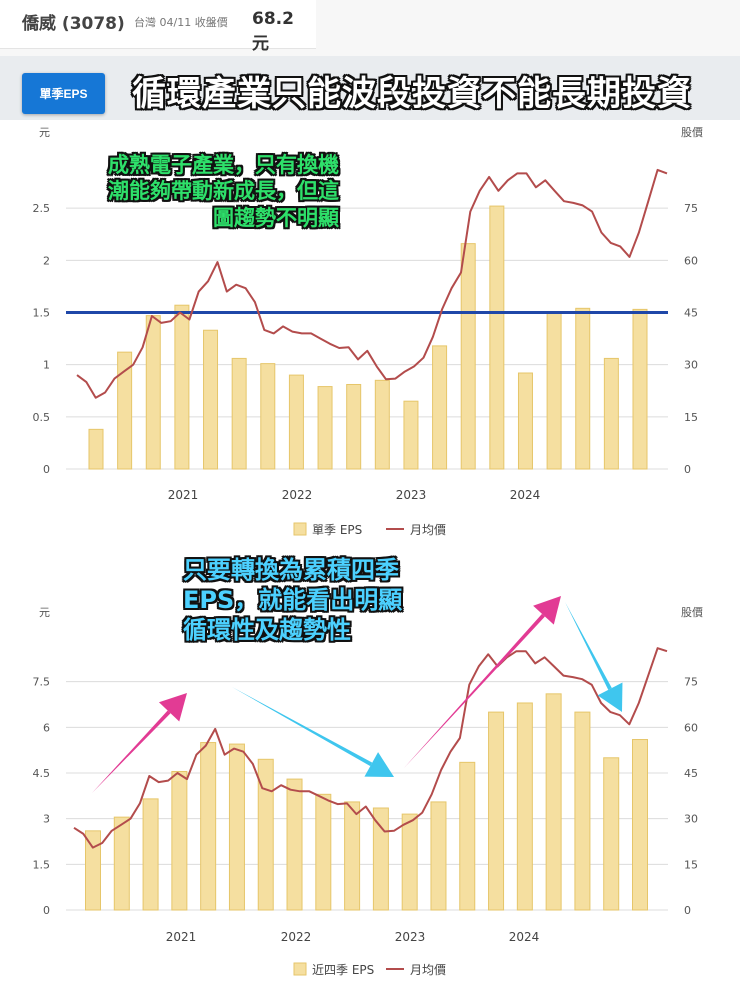  I want to click on y-left-tick: 0.5, so click(42, 417).